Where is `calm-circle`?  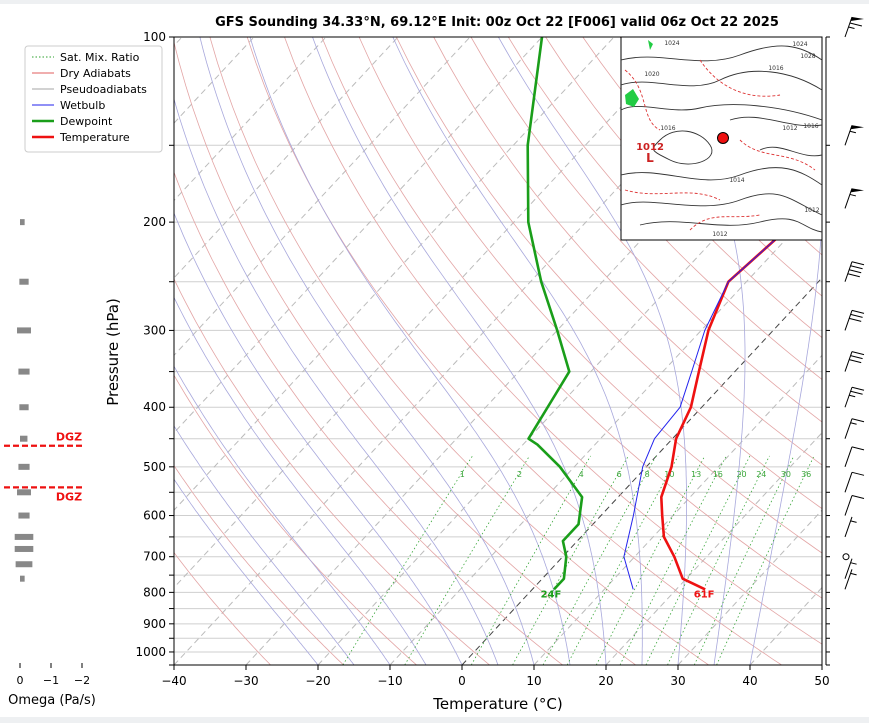 calm-circle is located at coordinates (846, 557).